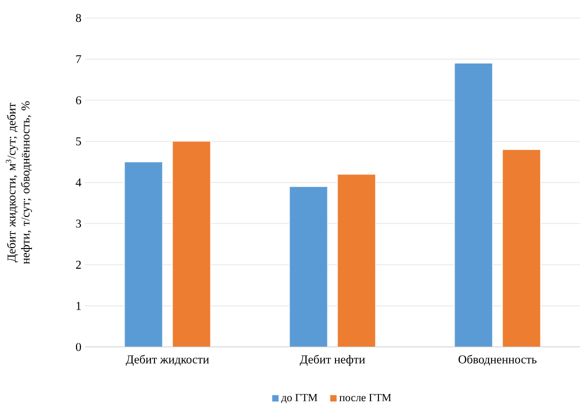 Image resolution: width=583 pixels, height=407 pixels. What do you see at coordinates (79, 142) in the screenshot?
I see `y-tick-label: 5` at bounding box center [79, 142].